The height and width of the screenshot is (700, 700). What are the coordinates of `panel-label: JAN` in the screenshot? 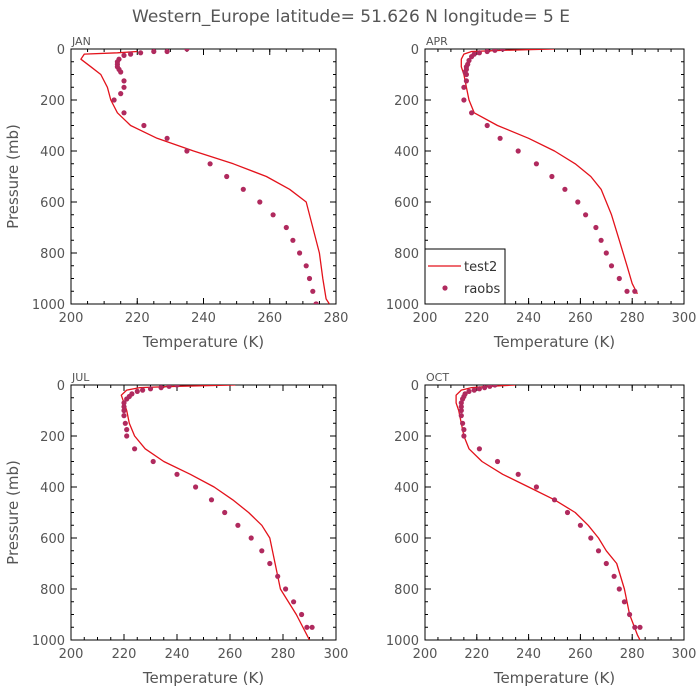 It's located at (81, 41).